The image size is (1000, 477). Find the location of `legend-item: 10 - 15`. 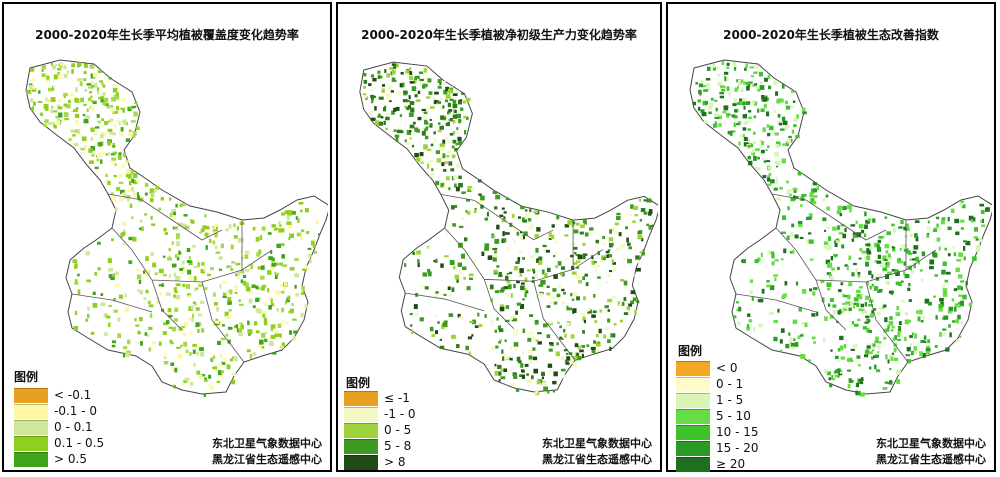

legend-item: 10 - 15 is located at coordinates (717, 432).